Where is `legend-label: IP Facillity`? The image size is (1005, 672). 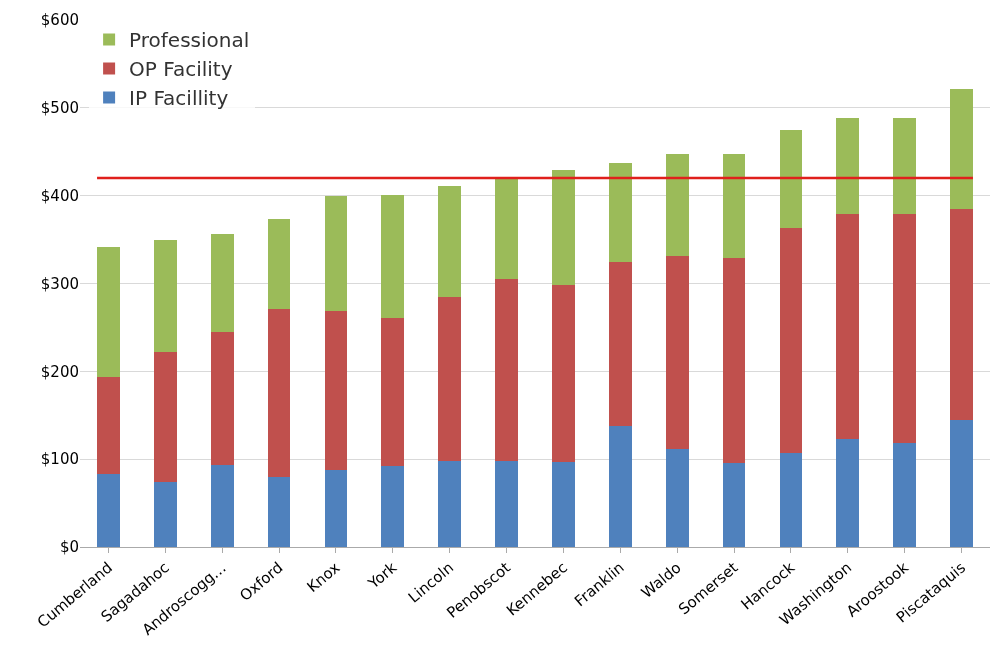 legend-label: IP Facillity is located at coordinates (179, 98).